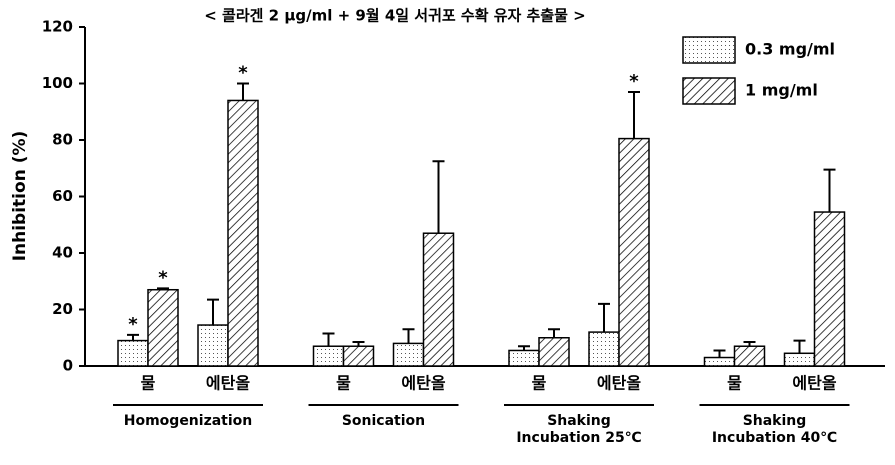 The height and width of the screenshot is (465, 895). Describe the element at coordinates (790, 49) in the screenshot. I see `legend-label: 0.3 mg/ml` at that location.